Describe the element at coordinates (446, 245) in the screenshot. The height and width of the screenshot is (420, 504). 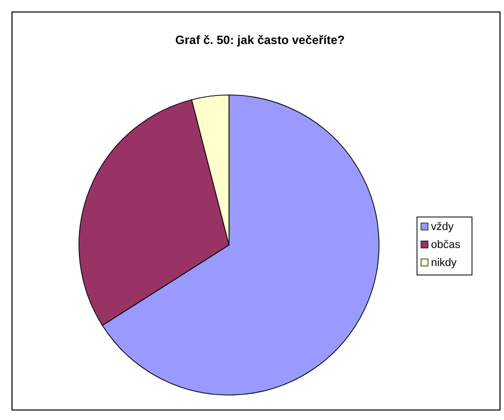
I see `legend-label: občas` at that location.